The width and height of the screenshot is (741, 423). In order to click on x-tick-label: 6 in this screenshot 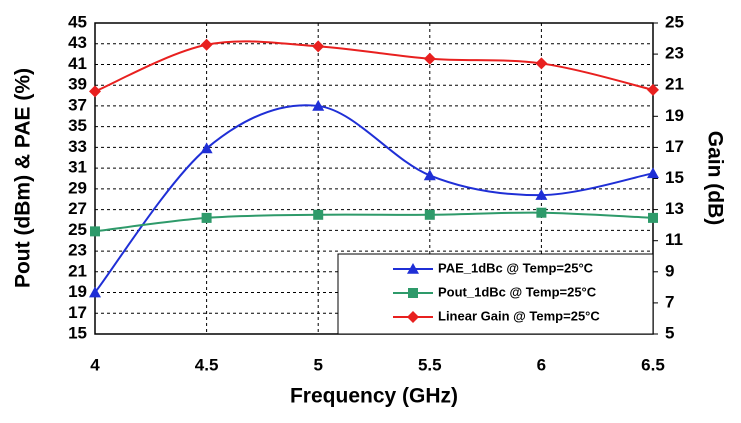, I will do `click(541, 364)`.